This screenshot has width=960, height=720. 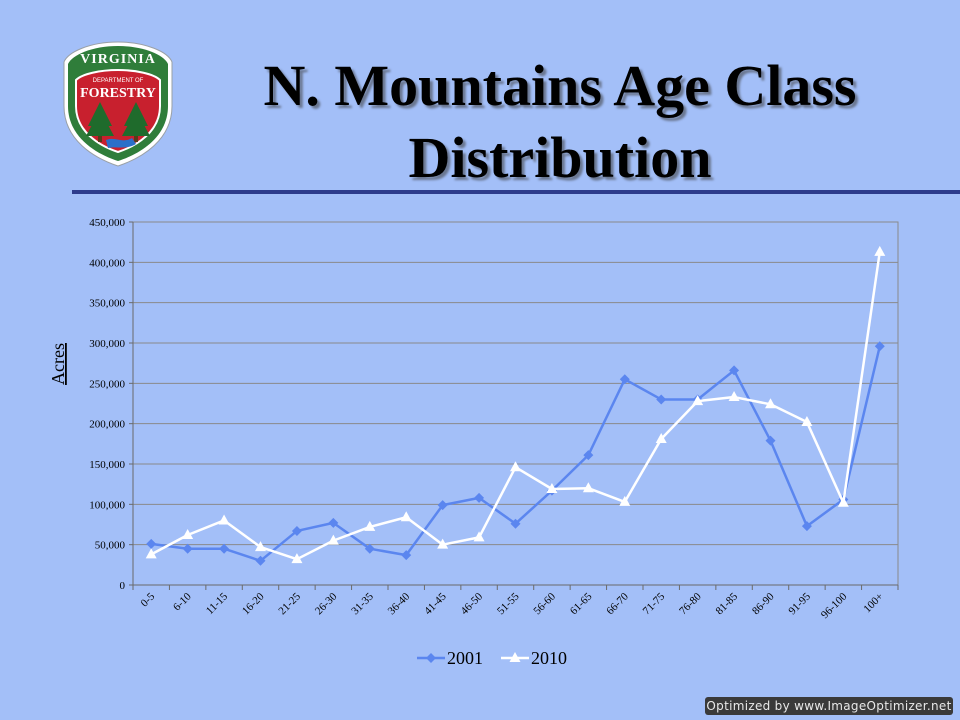 What do you see at coordinates (362, 603) in the screenshot?
I see `x-tick-label: 31-35` at bounding box center [362, 603].